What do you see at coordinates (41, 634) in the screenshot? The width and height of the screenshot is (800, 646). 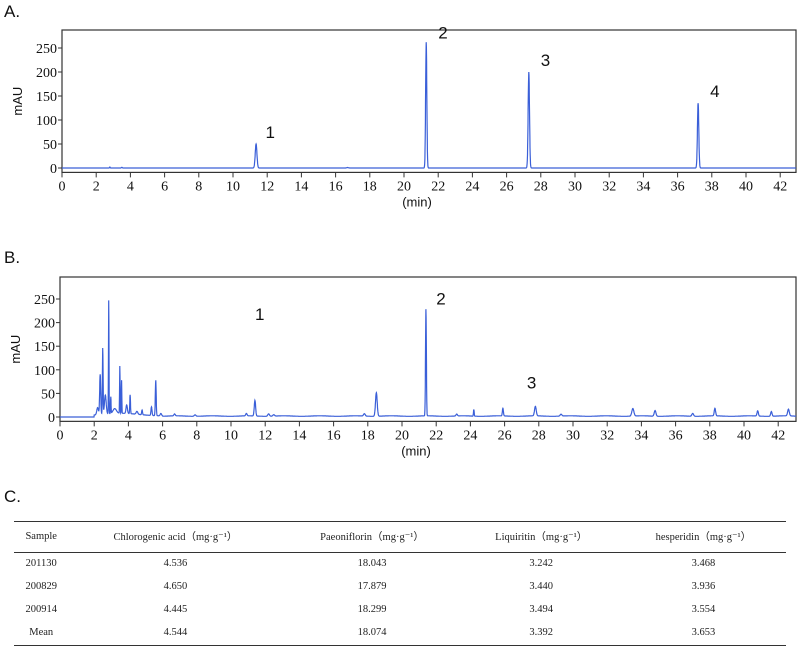 I see `table-cell: Mean` at bounding box center [41, 634].